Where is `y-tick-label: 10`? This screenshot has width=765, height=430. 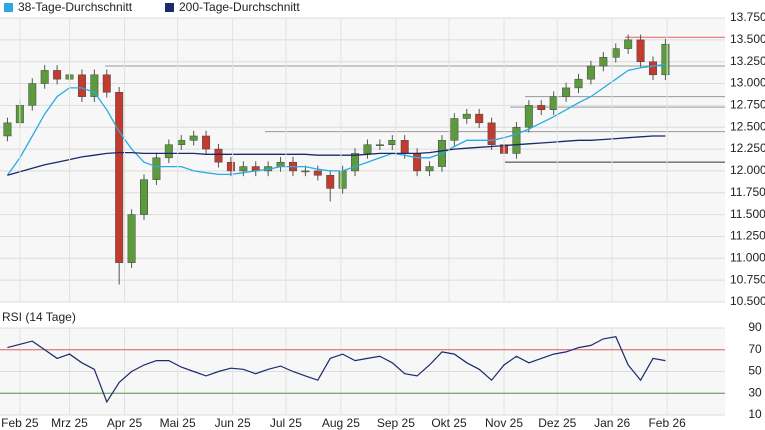
y-tick-label: 10 is located at coordinates (755, 414).